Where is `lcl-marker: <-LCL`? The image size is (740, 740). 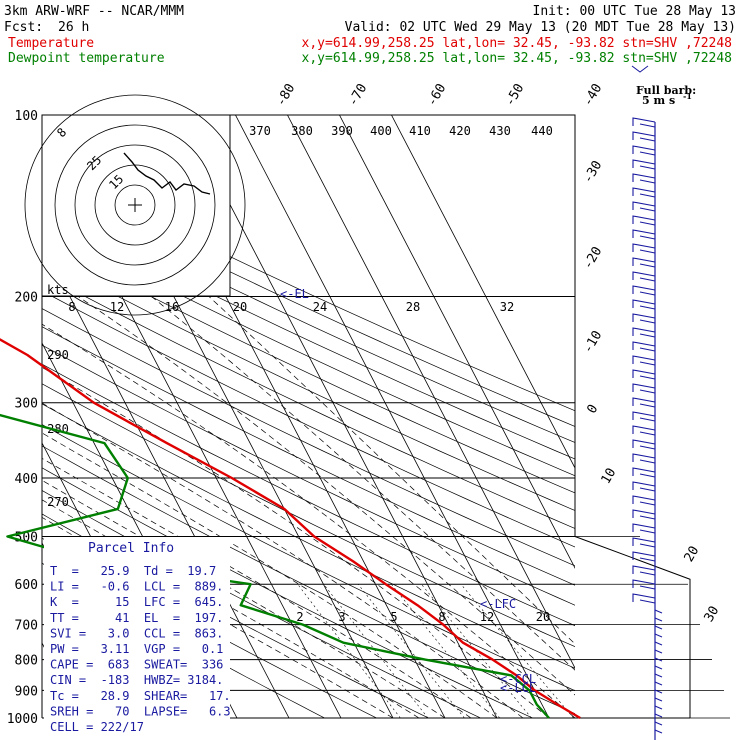
lcl-marker: <-LCL is located at coordinates (518, 688).